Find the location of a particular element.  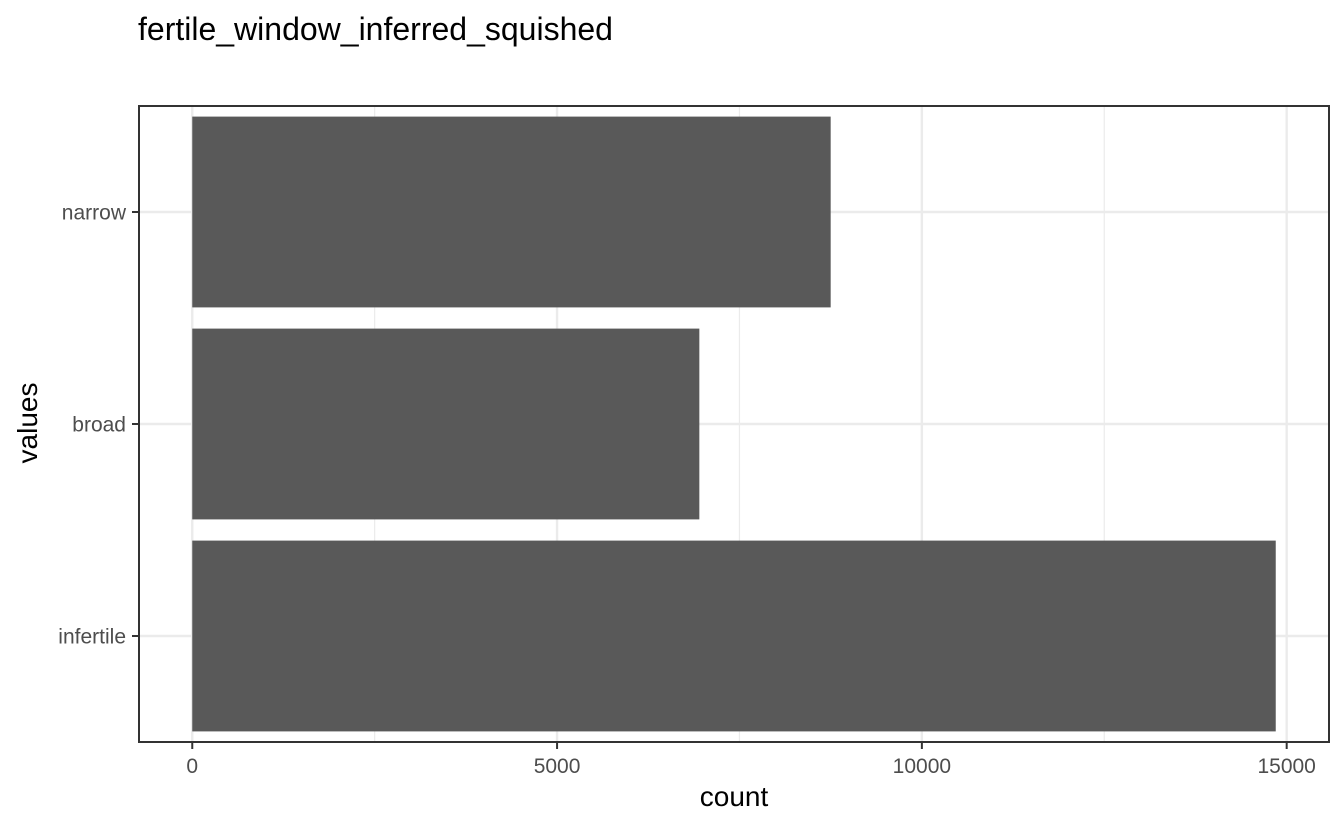

x-tick-label: 5000 is located at coordinates (557, 766).